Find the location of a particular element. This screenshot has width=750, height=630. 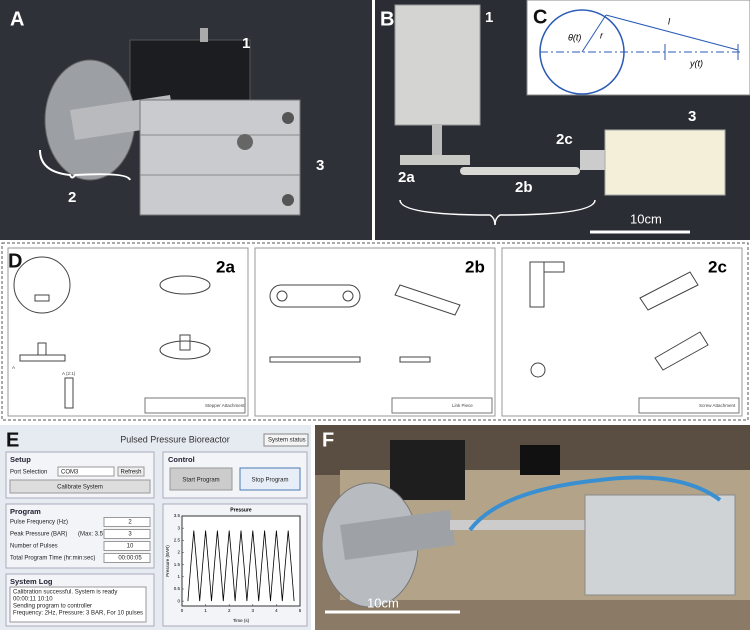

window-title: Pulsed Pressure Bioreactor is located at coordinates (175, 439).